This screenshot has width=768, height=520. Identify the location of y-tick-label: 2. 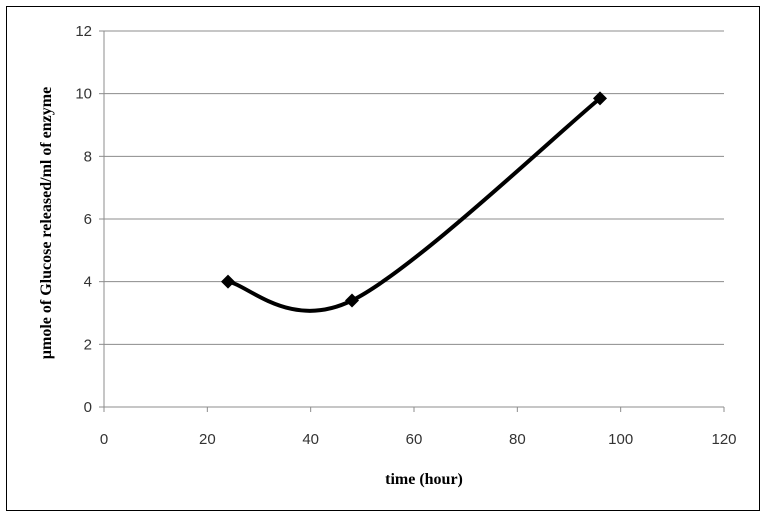
(88, 344).